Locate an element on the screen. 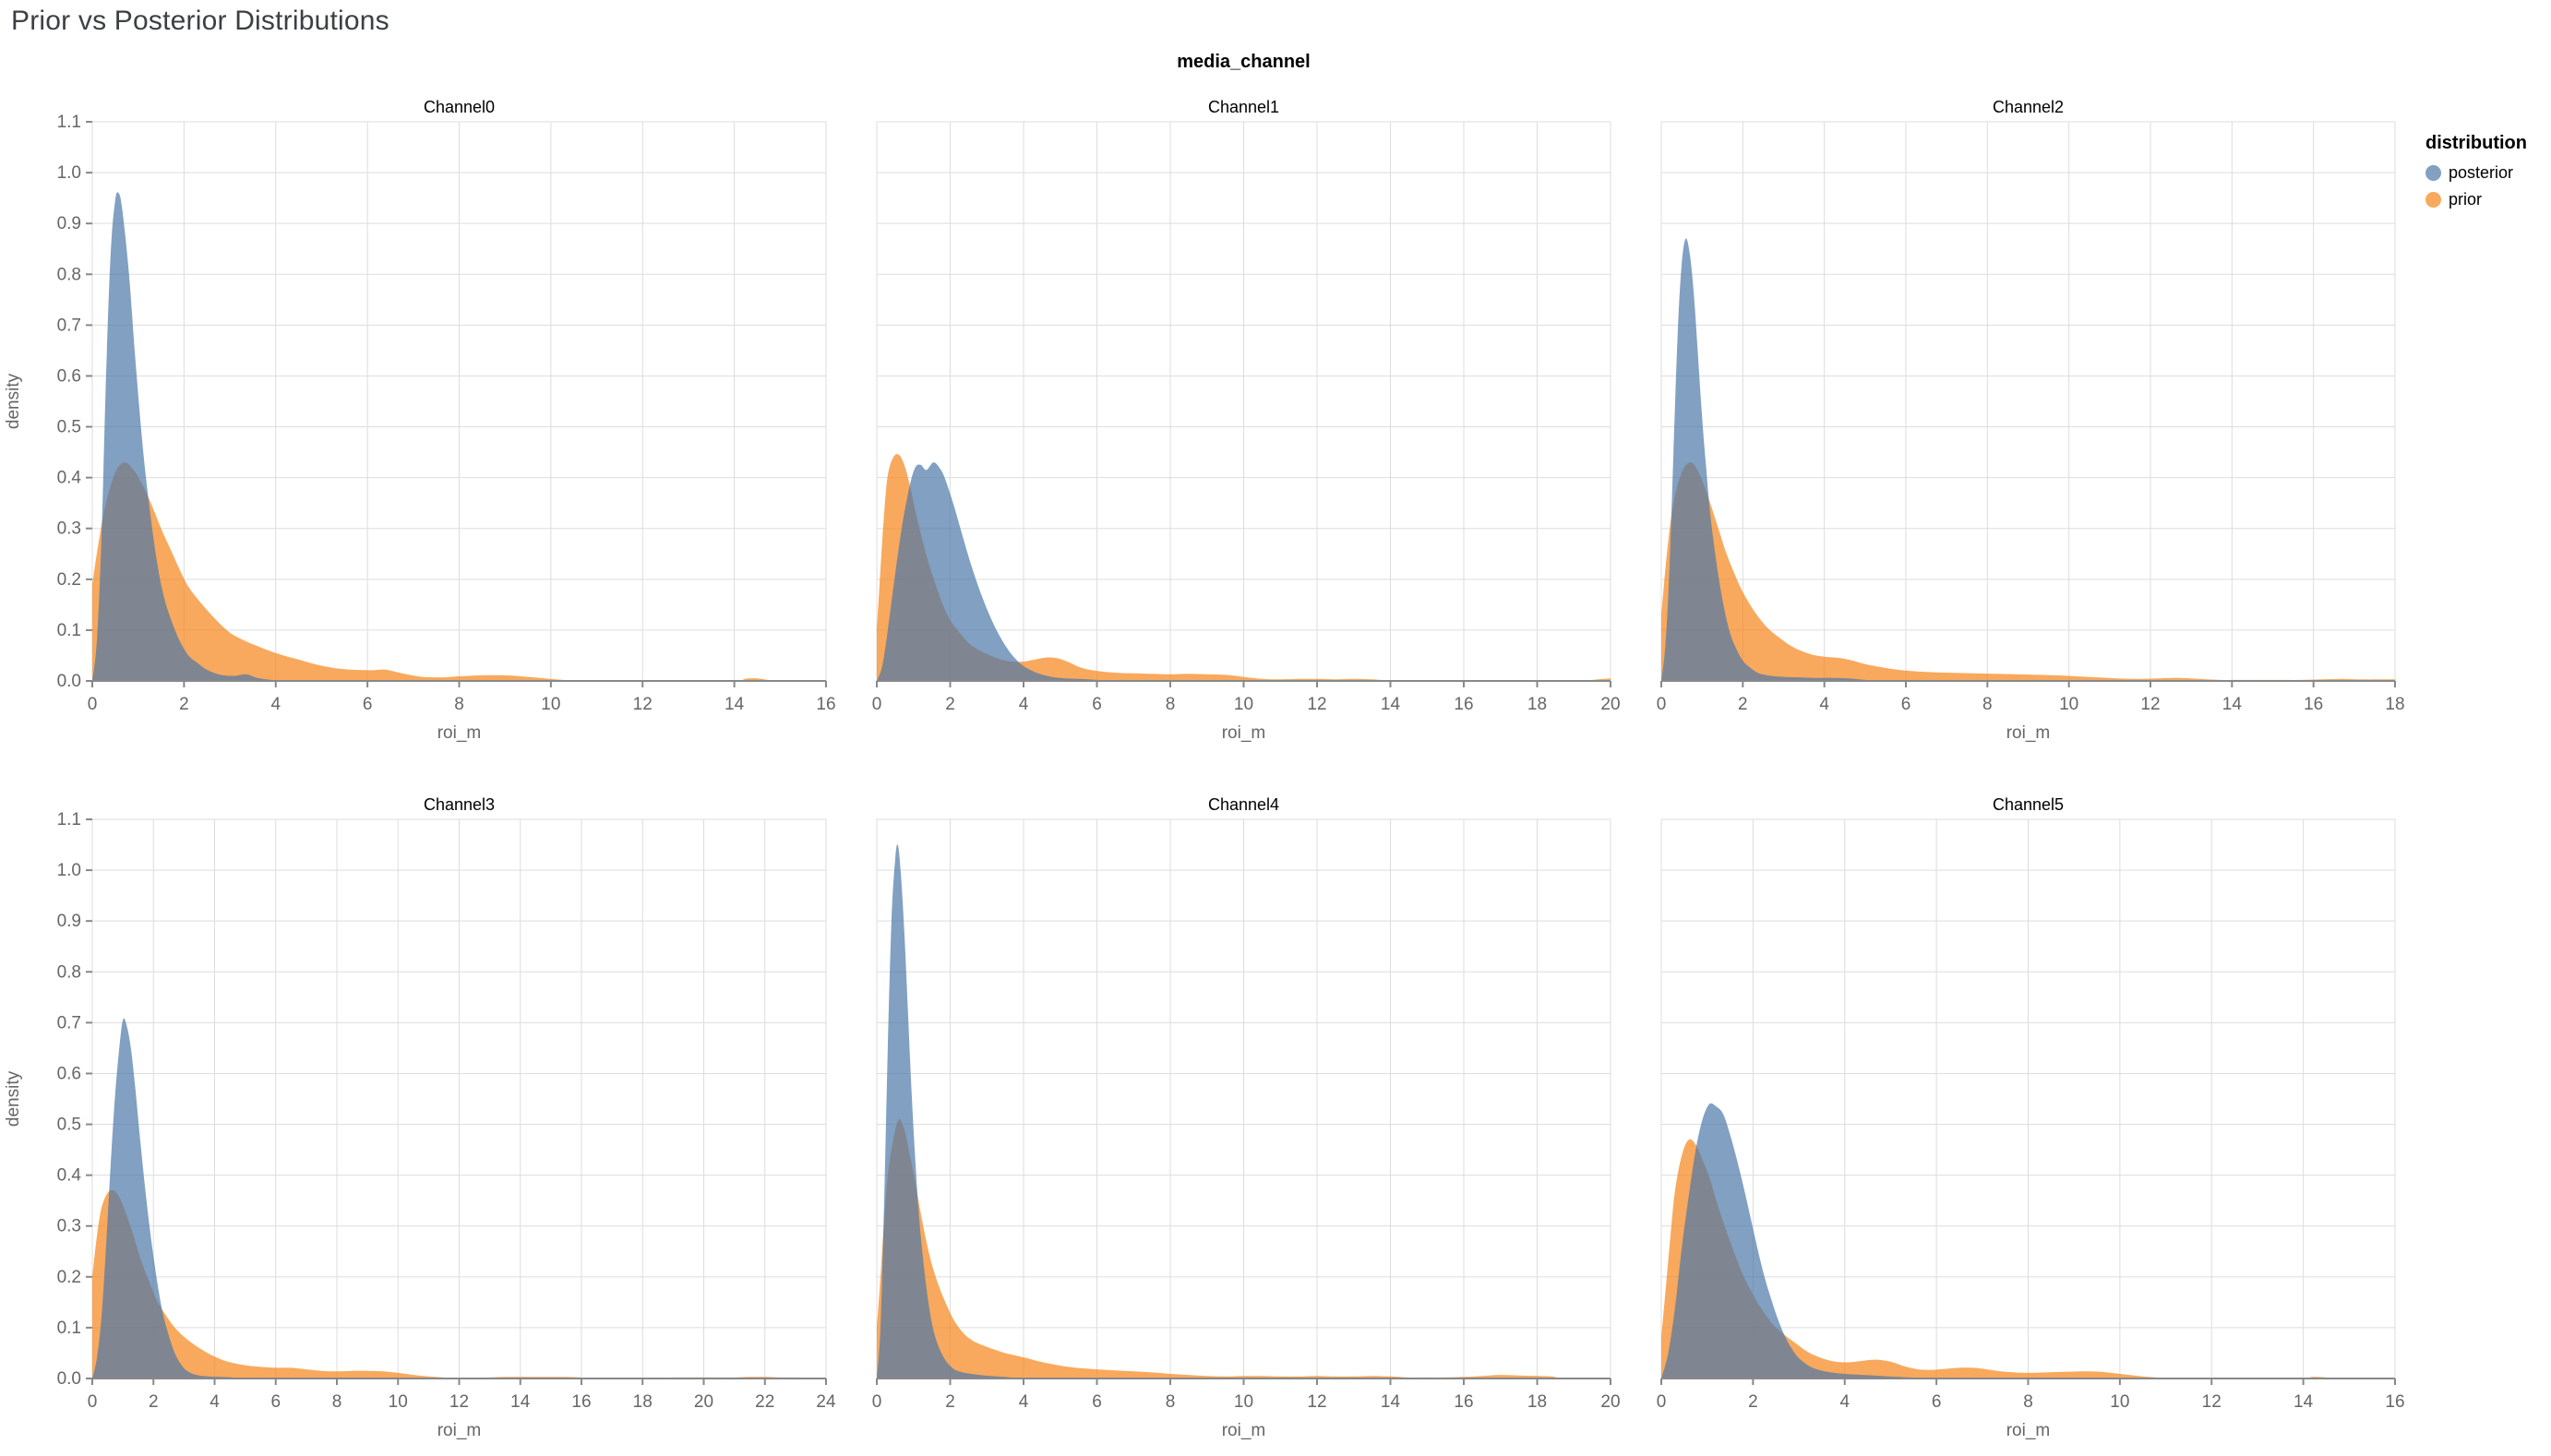  panel-channel5: Channel5 0 2 4 6 8 10 12 14 16 roi_m is located at coordinates (2031, 1120).